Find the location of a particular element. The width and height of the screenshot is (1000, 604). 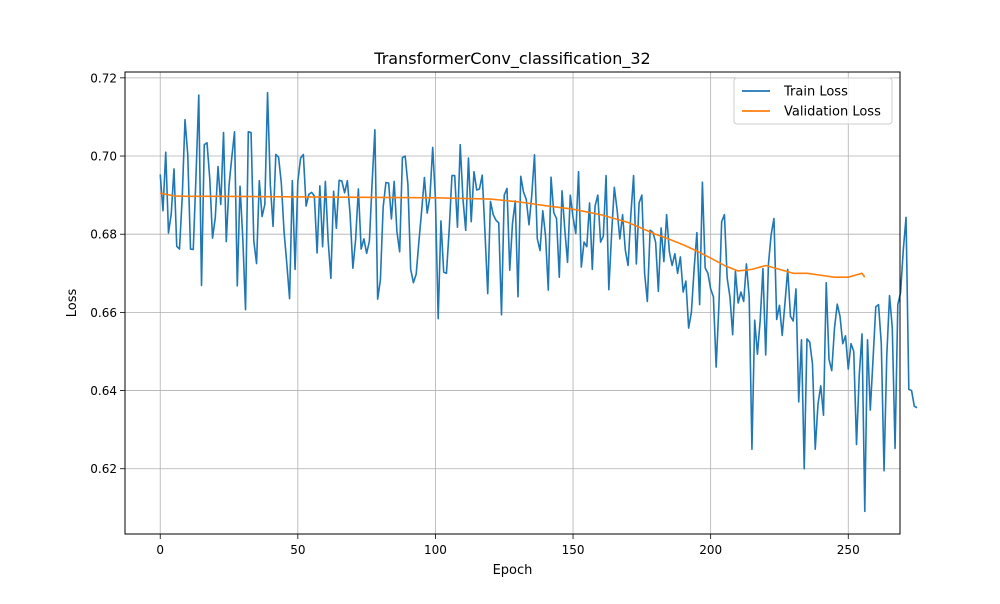

x-tick-label: 0 is located at coordinates (160, 550).